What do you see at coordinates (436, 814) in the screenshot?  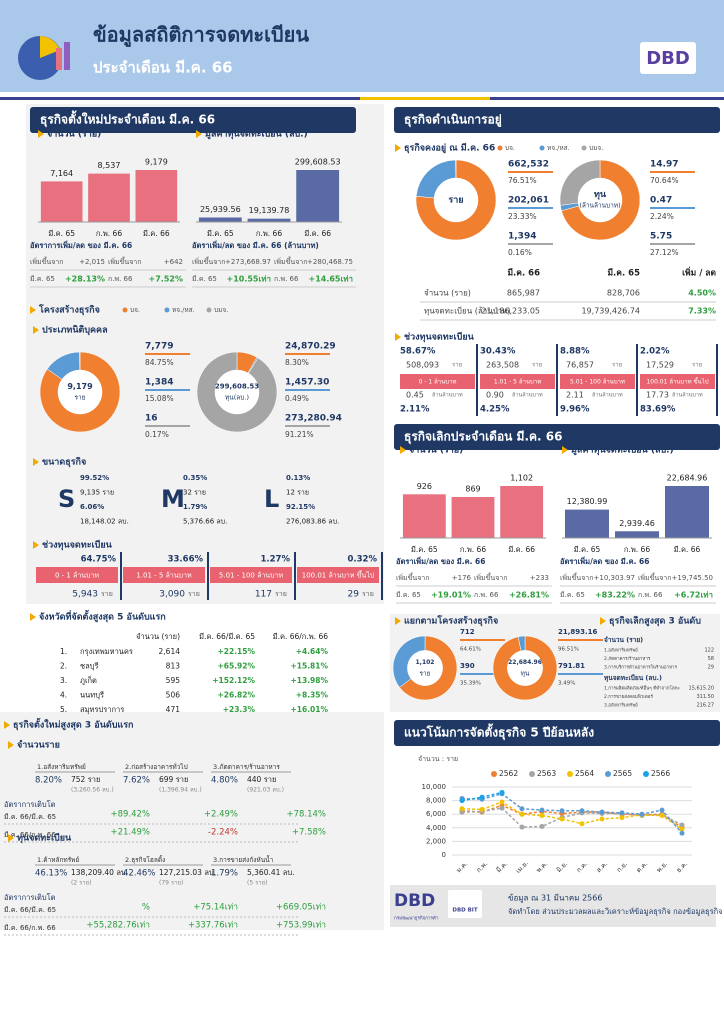 I see `y-tick-label: 6,000` at bounding box center [436, 814].